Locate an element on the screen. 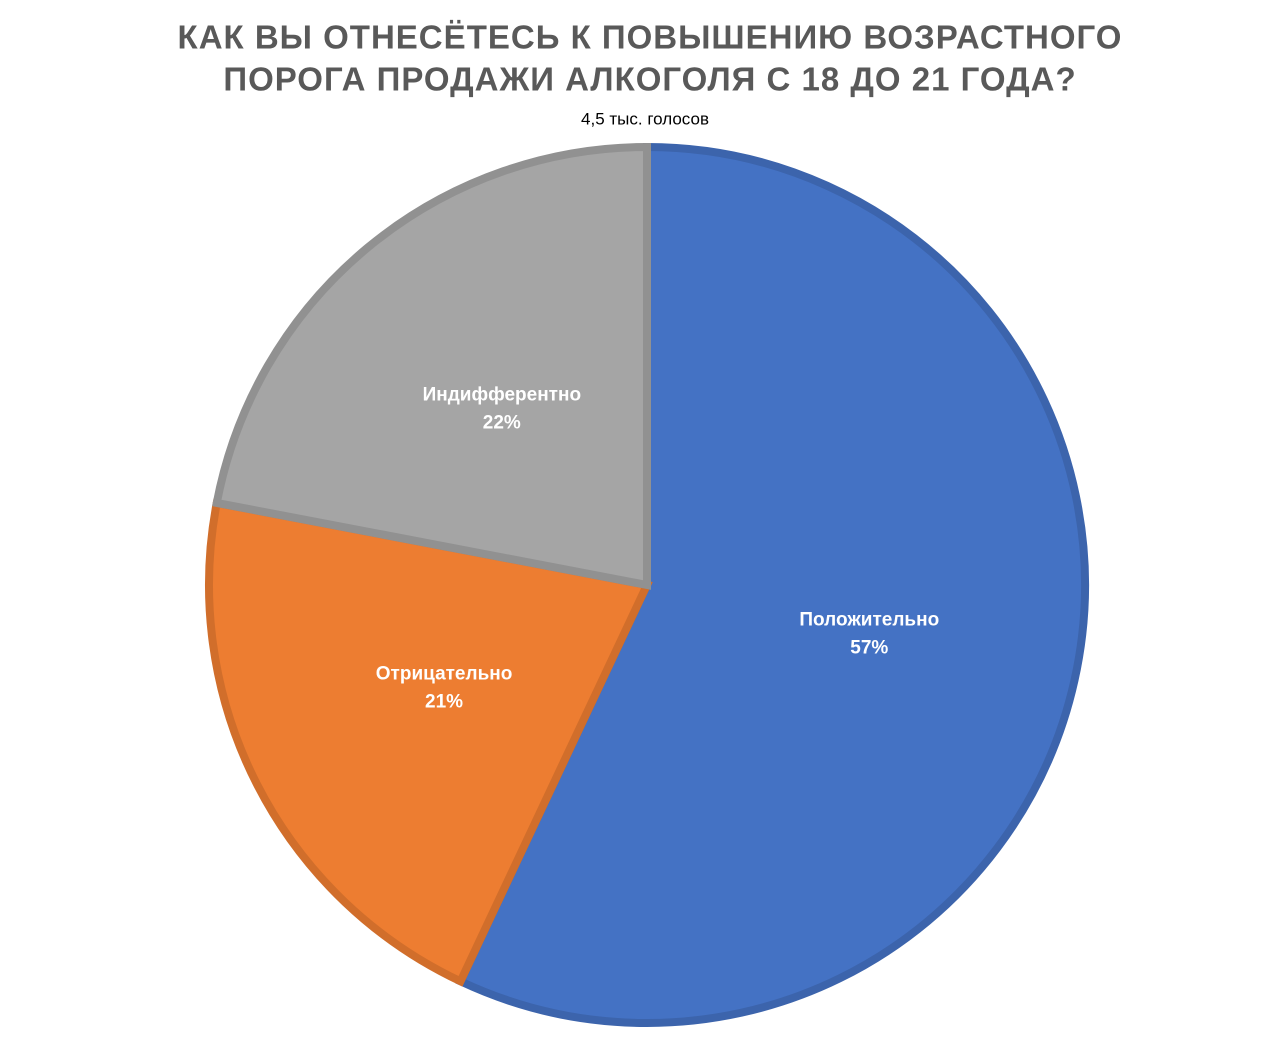  data-label: Отрицательно 21% is located at coordinates (444, 687).